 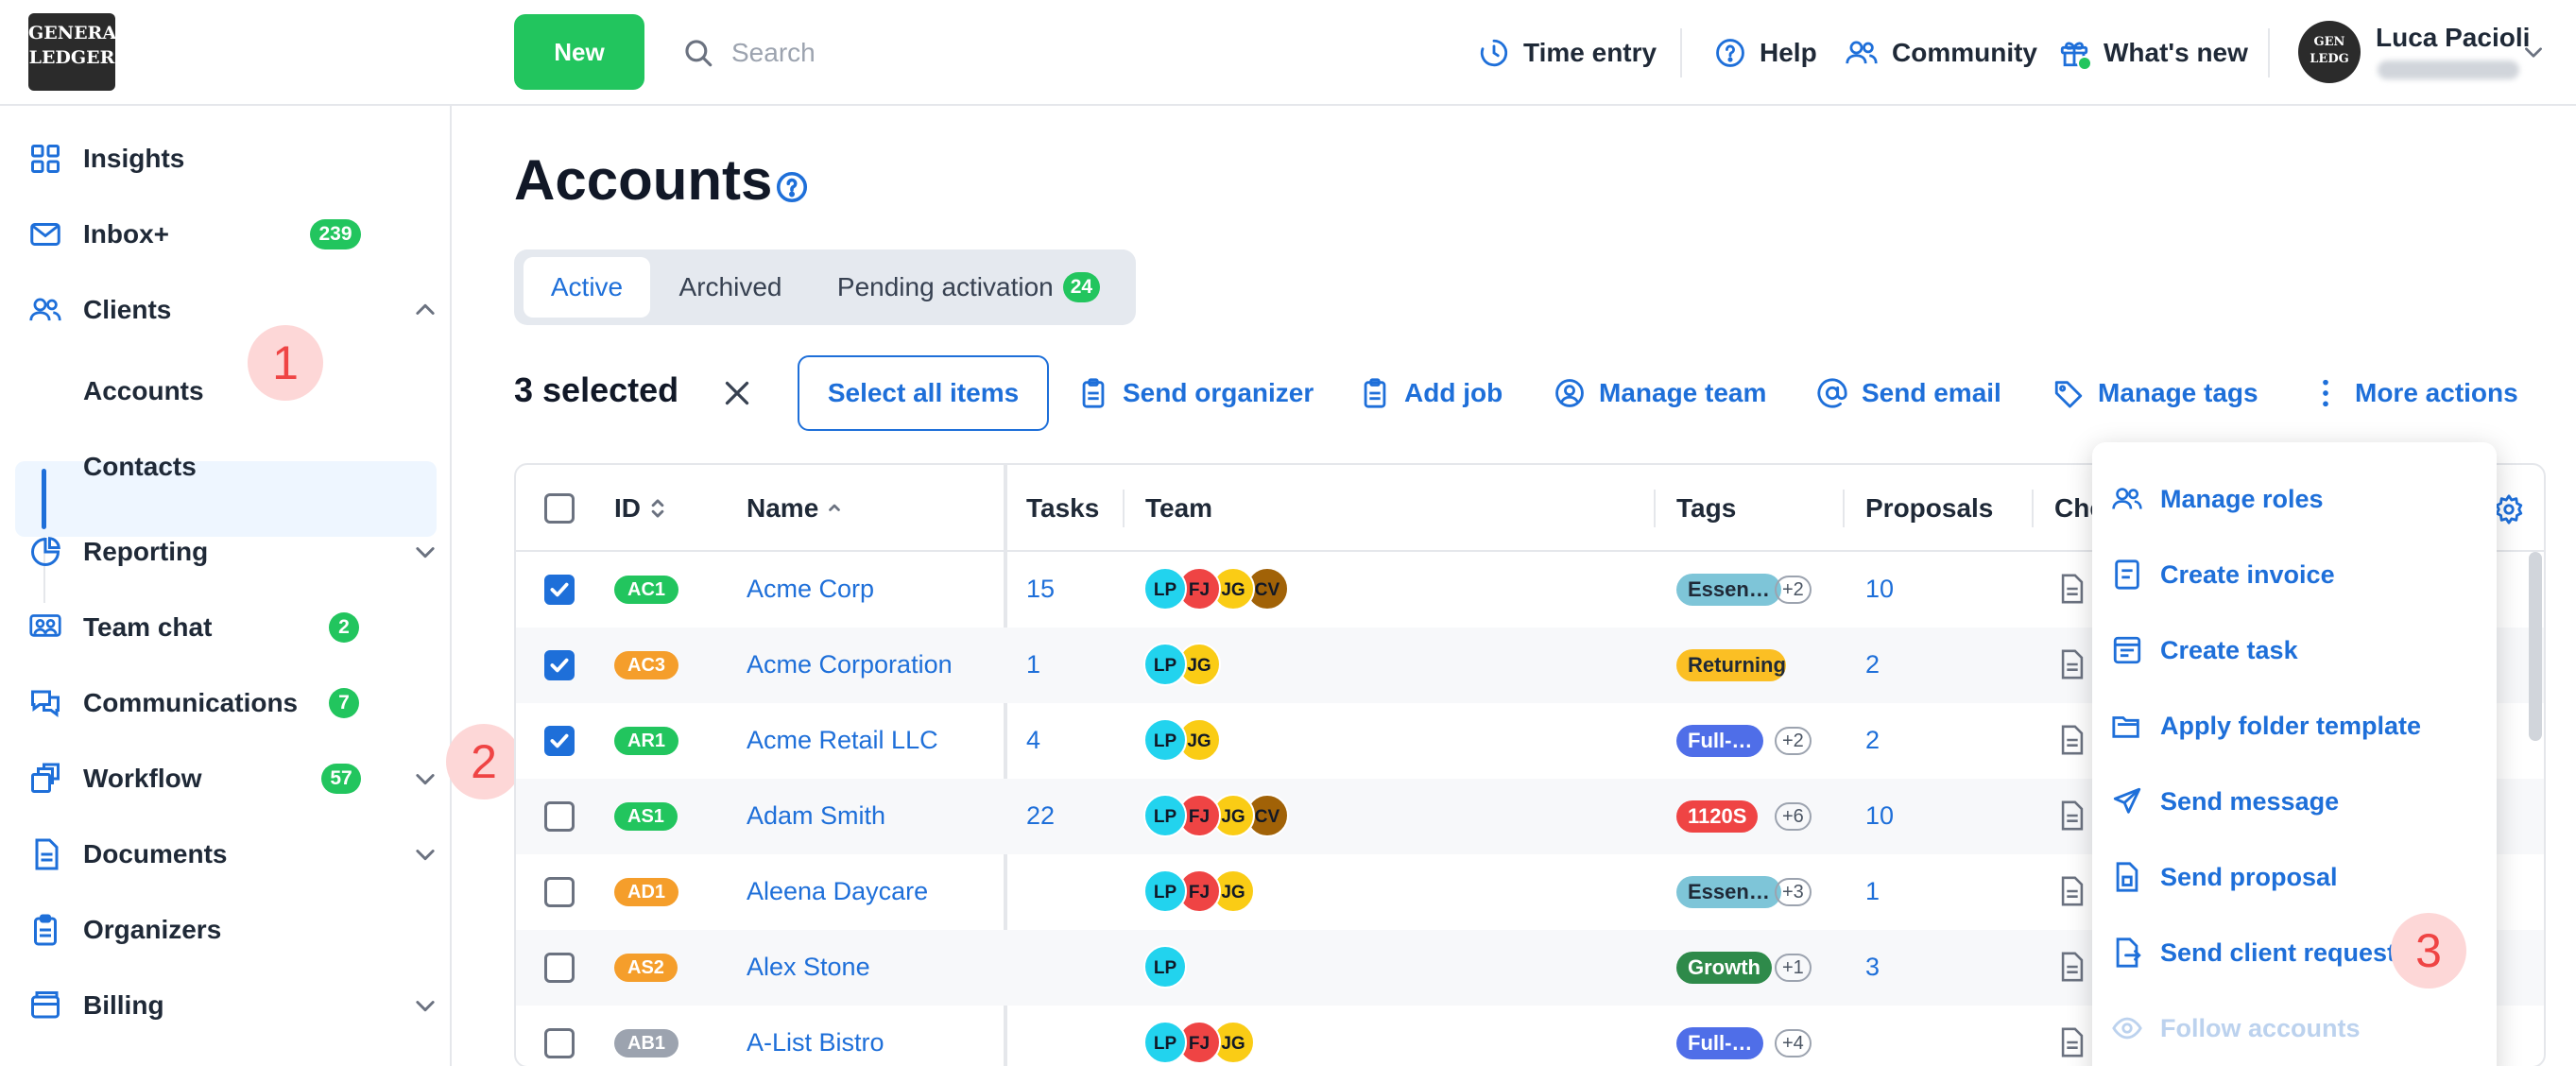 What do you see at coordinates (78, 52) in the screenshot?
I see `logo: GENERAL LEDGER` at bounding box center [78, 52].